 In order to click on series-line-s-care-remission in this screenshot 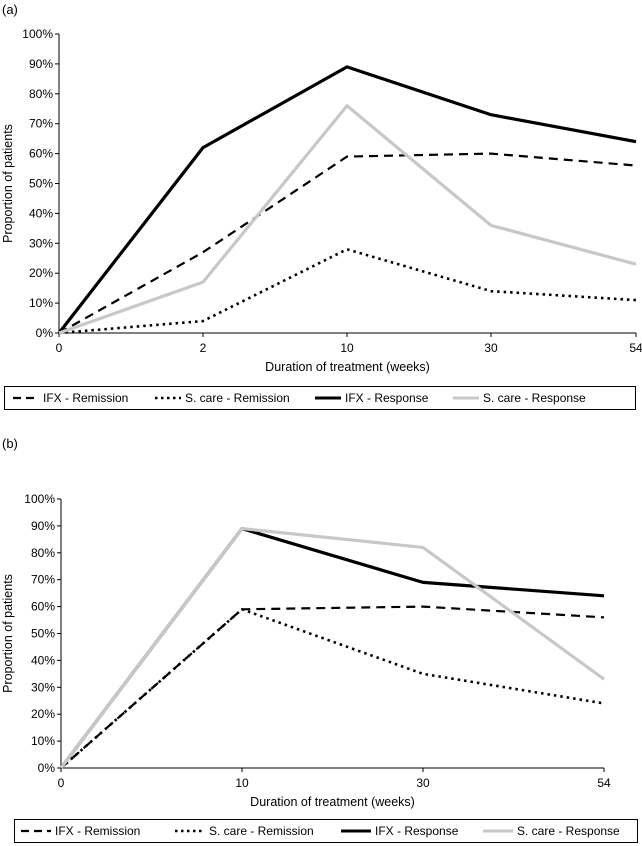, I will do `click(347, 291)`.